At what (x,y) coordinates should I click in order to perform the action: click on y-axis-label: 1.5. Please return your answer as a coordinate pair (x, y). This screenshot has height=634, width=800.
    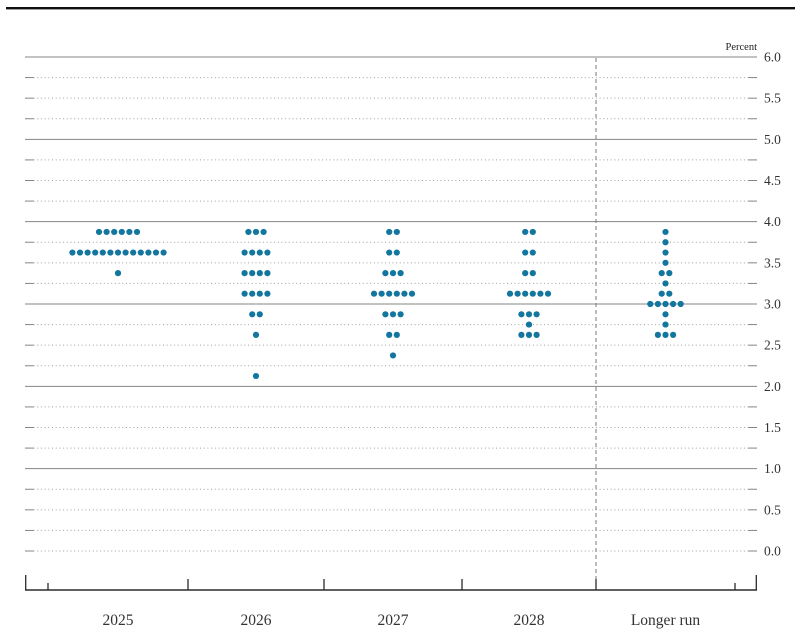
    Looking at the image, I should click on (772, 427).